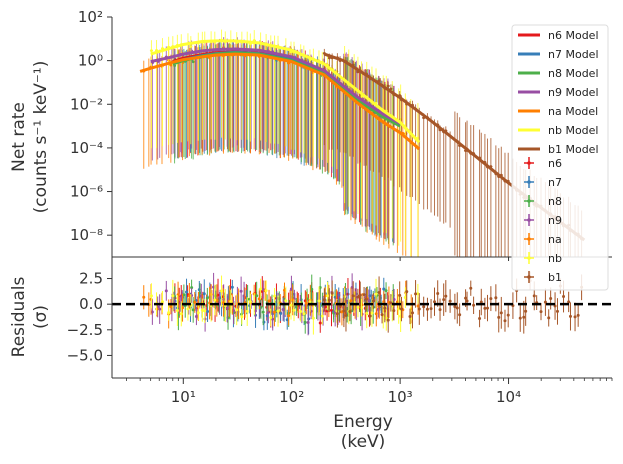 The width and height of the screenshot is (623, 464). What do you see at coordinates (555, 201) in the screenshot?
I see `legend-data-label: n8` at bounding box center [555, 201].